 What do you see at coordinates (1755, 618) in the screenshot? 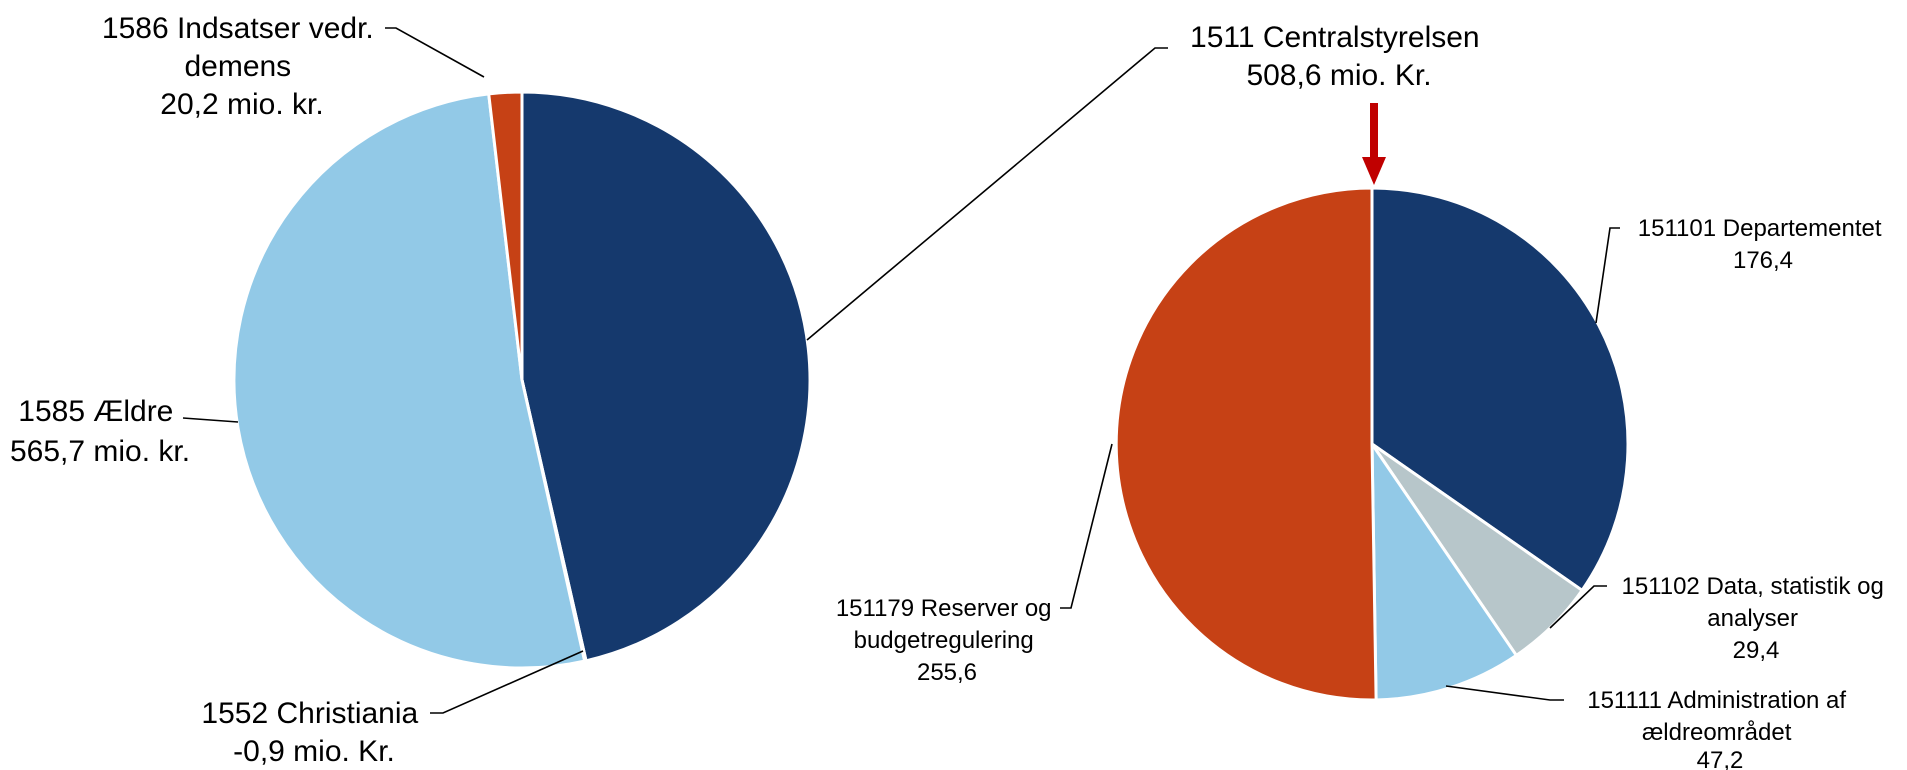
I see `slice-label-151102: 151102 Data, statistik og analyser 29,4` at bounding box center [1755, 618].